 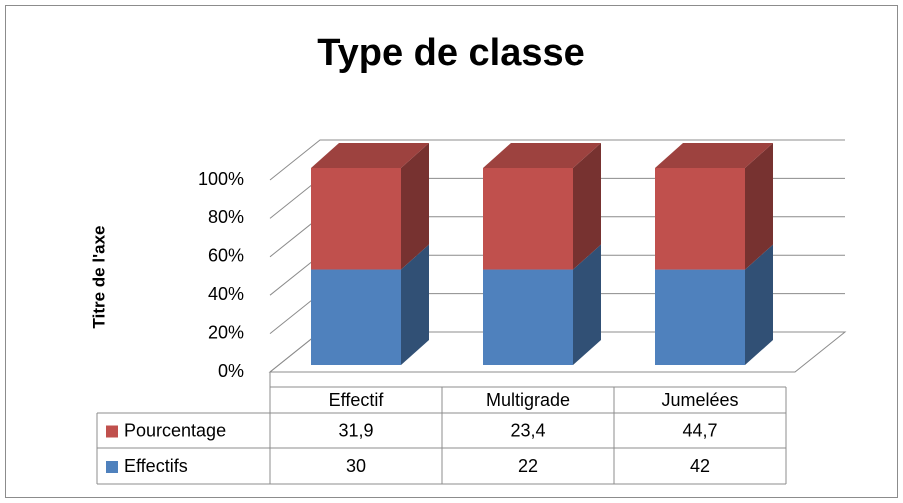 What do you see at coordinates (356, 466) in the screenshot?
I see `table-value: 30` at bounding box center [356, 466].